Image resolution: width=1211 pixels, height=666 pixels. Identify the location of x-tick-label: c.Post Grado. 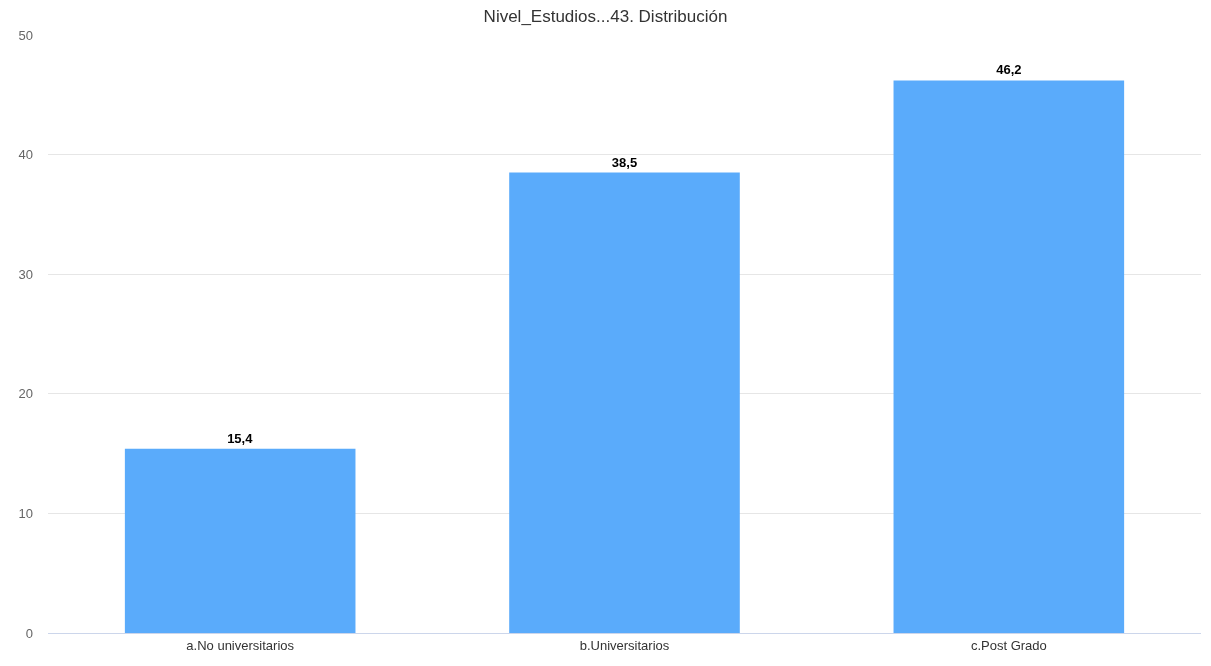
(1008, 645).